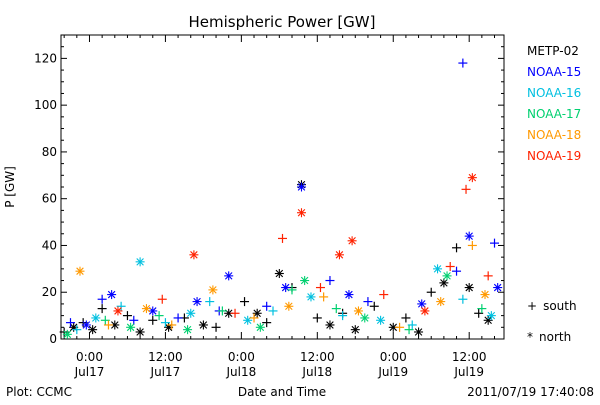 Image resolution: width=600 pixels, height=405 pixels. What do you see at coordinates (49, 199) in the screenshot?
I see `y-tick-label: 60` at bounding box center [49, 199].